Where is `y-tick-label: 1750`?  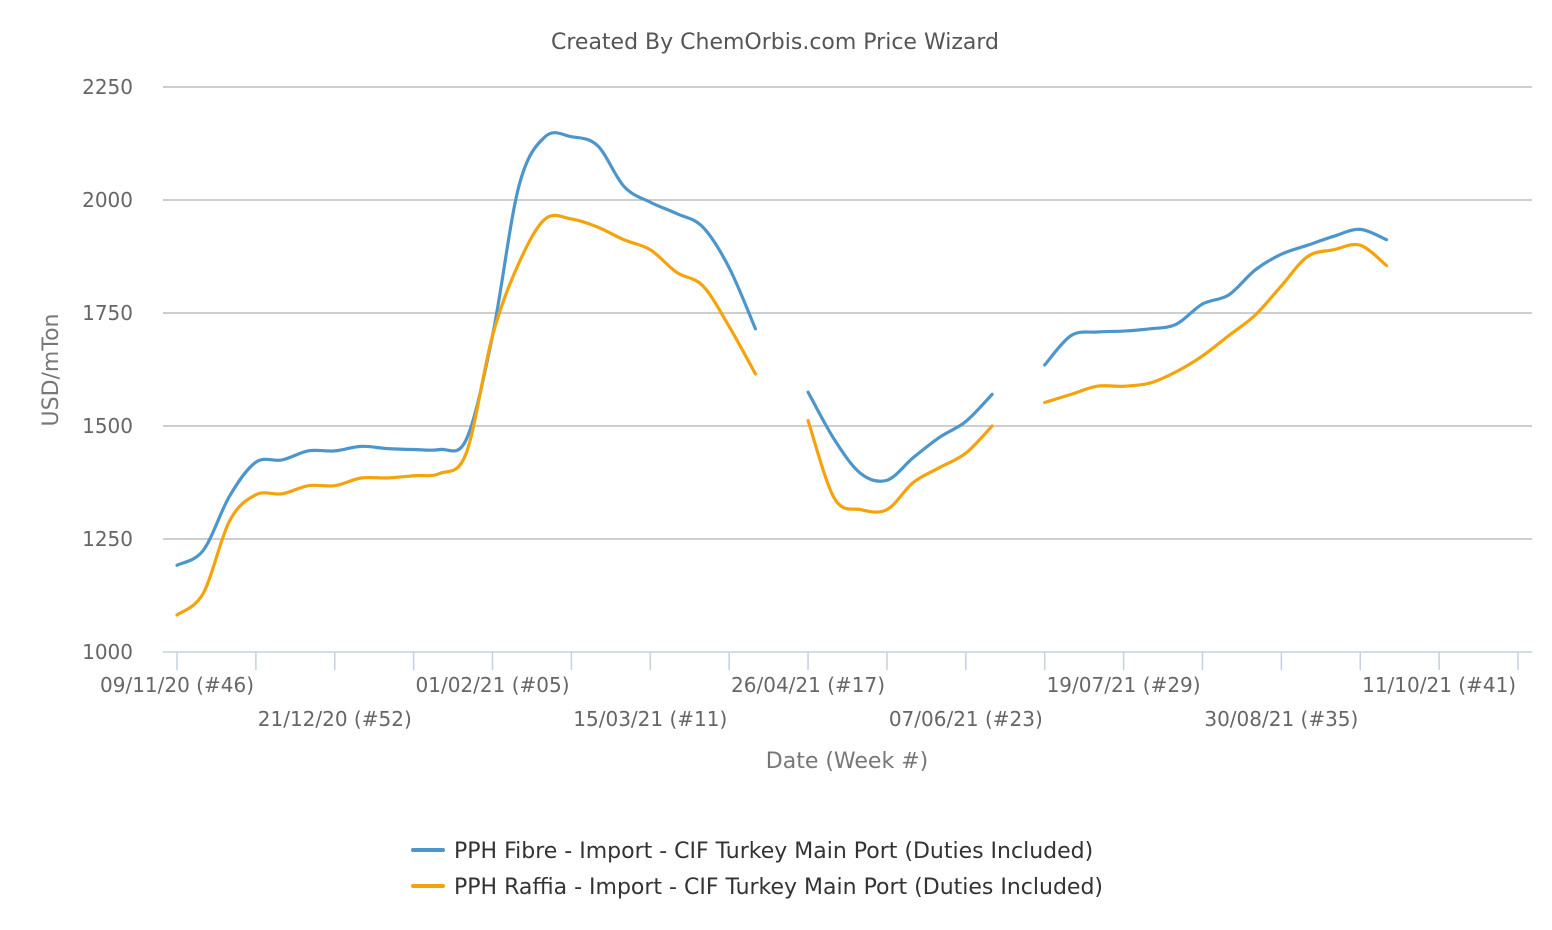 y-tick-label: 1750 is located at coordinates (107, 313).